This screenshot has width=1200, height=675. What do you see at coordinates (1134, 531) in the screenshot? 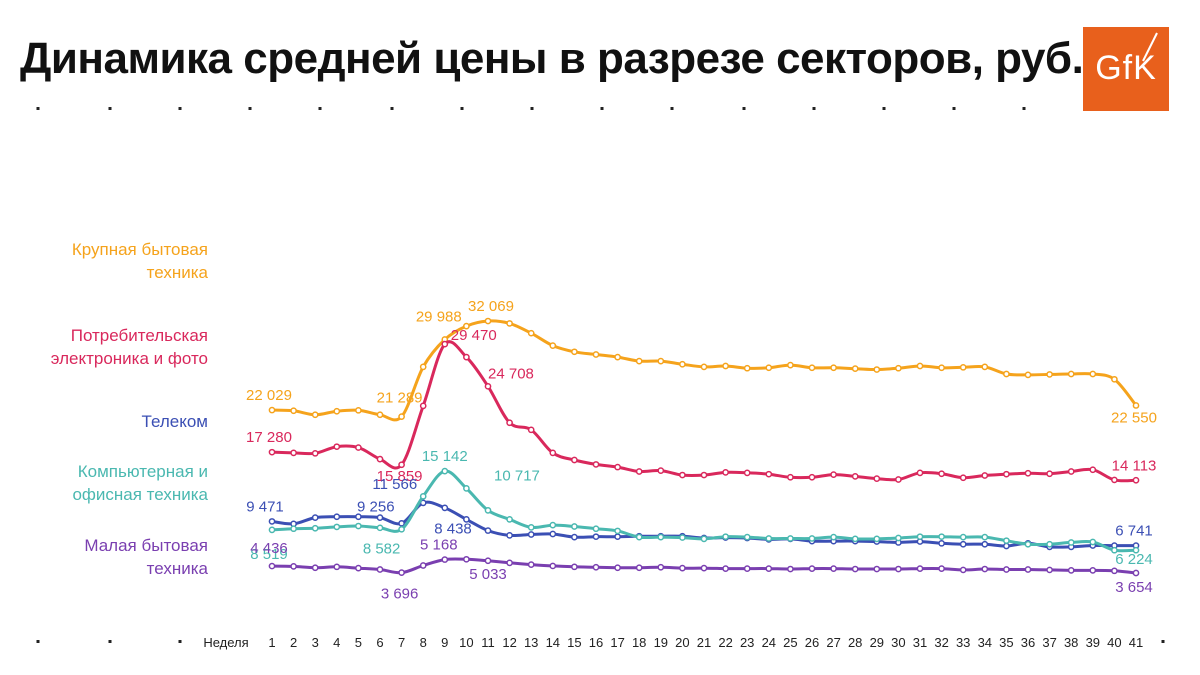
I see `data-label: 6 741` at bounding box center [1134, 531].